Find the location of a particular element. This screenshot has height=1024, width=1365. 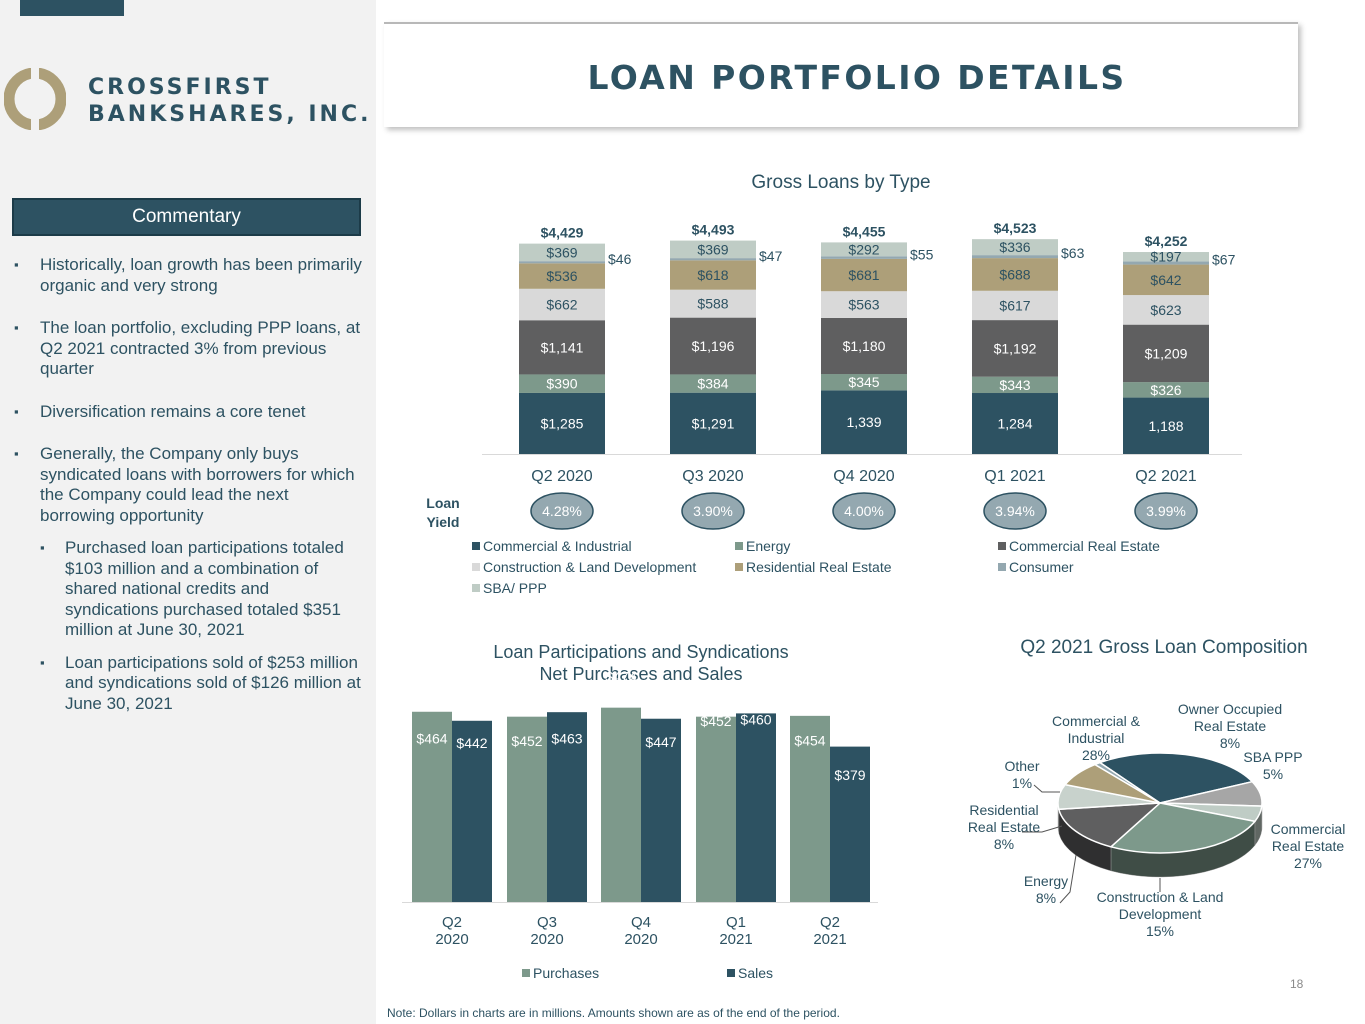

data-label-energy: $345 is located at coordinates (863, 382).